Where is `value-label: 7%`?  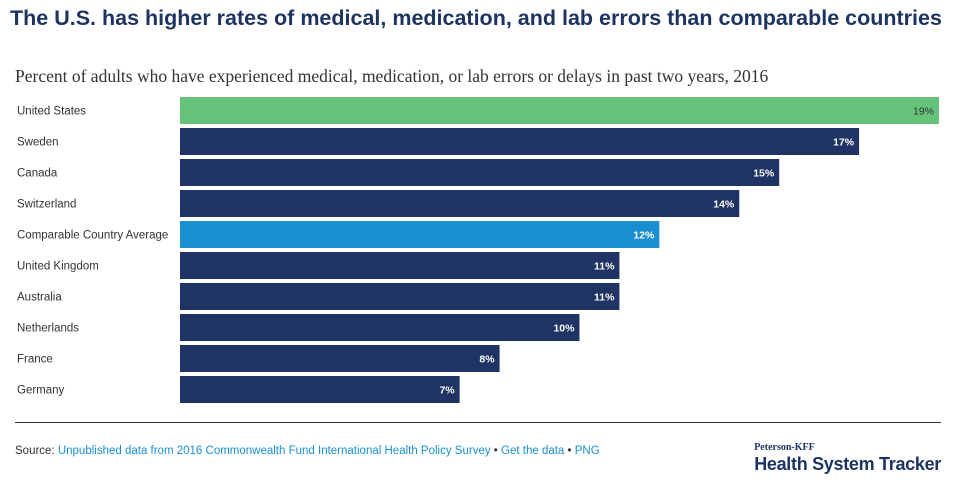 value-label: 7% is located at coordinates (447, 391).